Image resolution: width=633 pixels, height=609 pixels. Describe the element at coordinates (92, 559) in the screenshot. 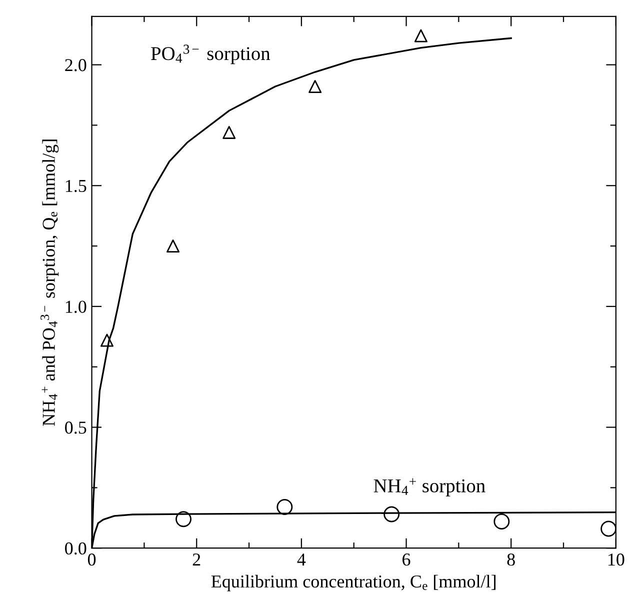

I see `x-tick-label: 0` at that location.